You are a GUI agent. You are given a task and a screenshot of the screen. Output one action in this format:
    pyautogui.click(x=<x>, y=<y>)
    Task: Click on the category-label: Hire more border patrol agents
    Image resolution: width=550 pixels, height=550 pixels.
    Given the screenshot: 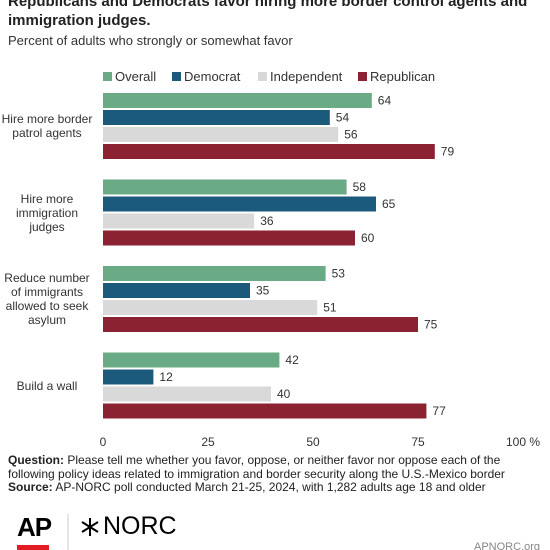 What is the action you would take?
    pyautogui.click(x=47, y=126)
    